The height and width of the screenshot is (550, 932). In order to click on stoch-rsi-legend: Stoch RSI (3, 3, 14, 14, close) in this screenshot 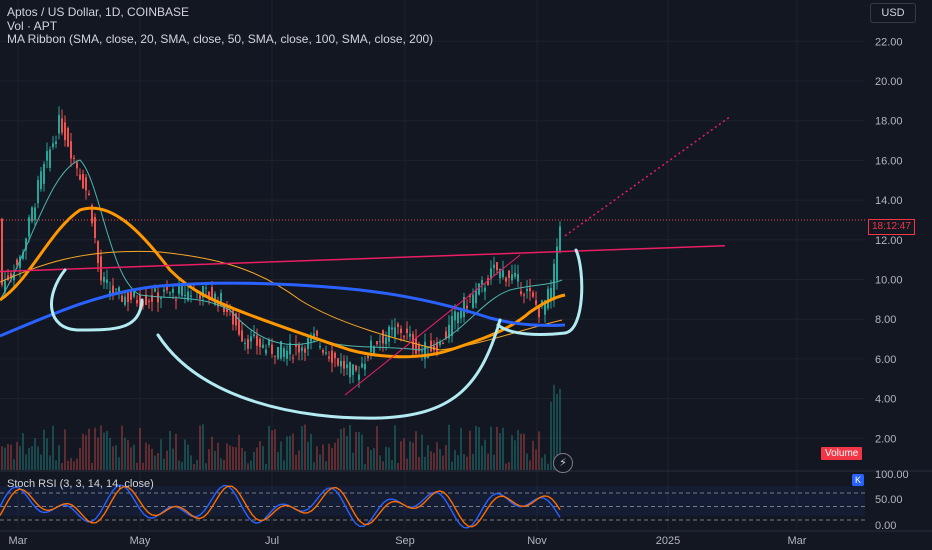, I will do `click(80, 484)`.